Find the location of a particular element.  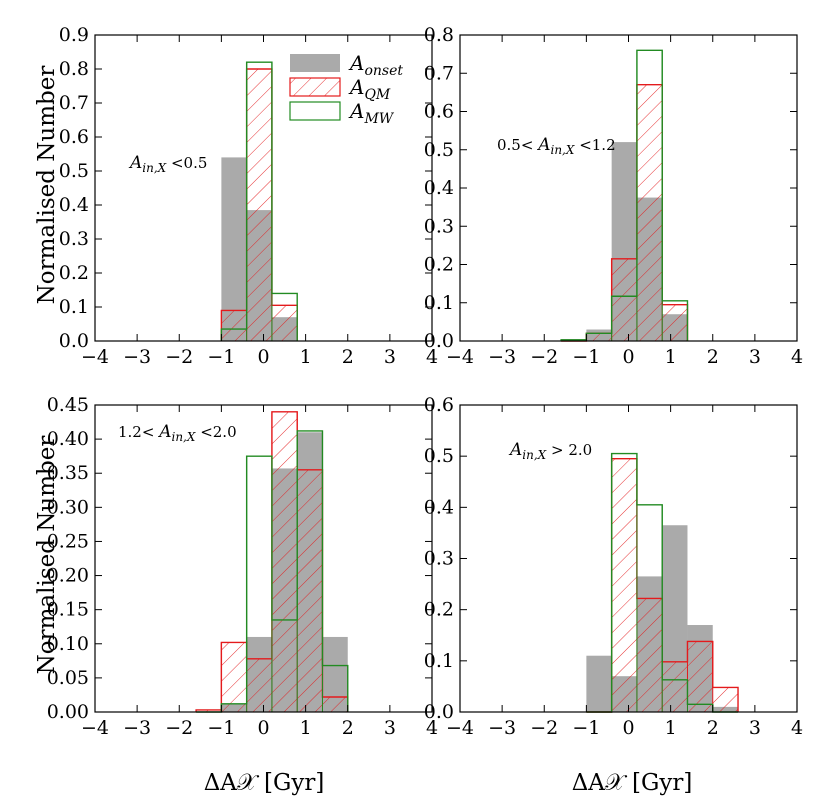

legend-swatch-qm is located at coordinates (315, 87).